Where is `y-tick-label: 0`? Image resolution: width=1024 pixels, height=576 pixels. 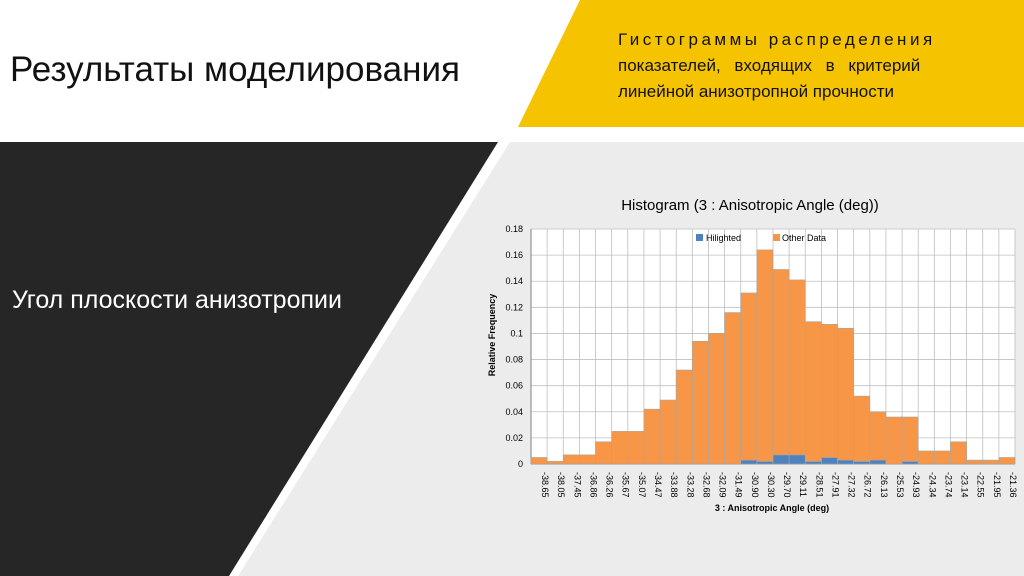 y-tick-label: 0 is located at coordinates (520, 464).